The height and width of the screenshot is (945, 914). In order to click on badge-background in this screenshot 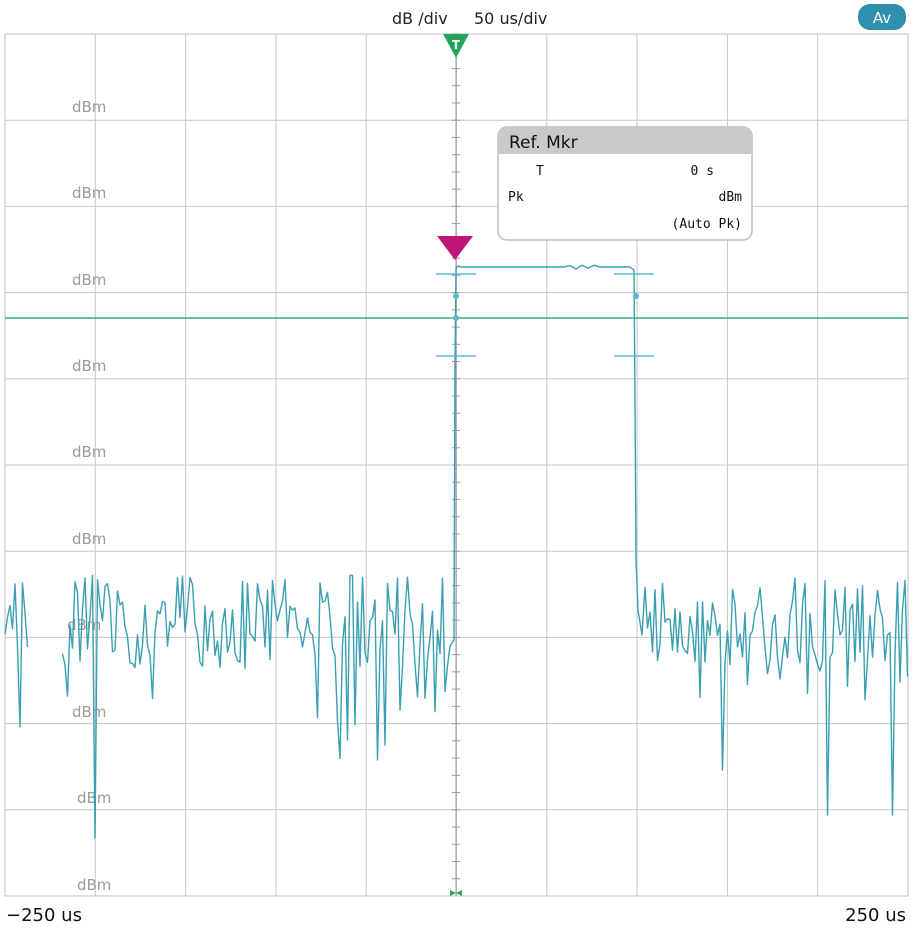, I will do `click(882, 17)`.